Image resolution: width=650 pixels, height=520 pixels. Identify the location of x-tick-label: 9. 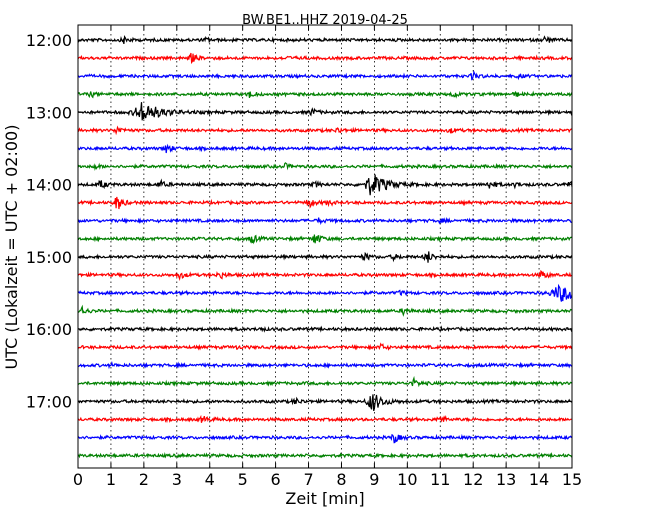
(374, 479).